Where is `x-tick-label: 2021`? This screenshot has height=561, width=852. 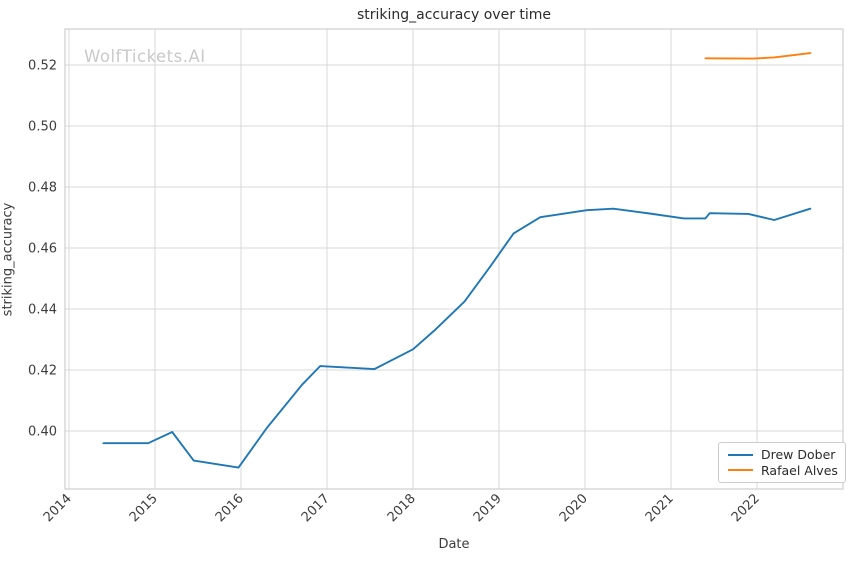
x-tick-label: 2021 is located at coordinates (660, 508).